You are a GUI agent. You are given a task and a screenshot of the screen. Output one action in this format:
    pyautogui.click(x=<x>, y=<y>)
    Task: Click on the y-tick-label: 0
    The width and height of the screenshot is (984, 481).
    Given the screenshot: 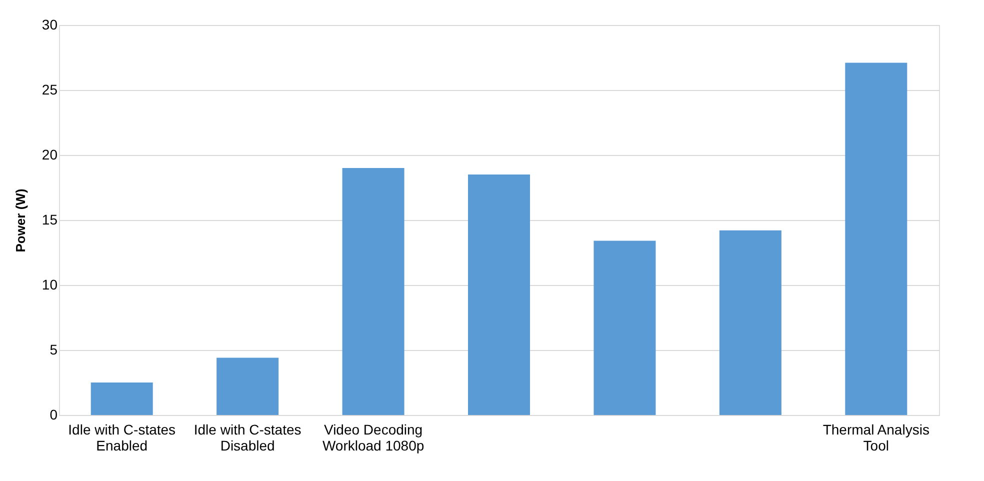 What is the action you would take?
    pyautogui.click(x=54, y=414)
    